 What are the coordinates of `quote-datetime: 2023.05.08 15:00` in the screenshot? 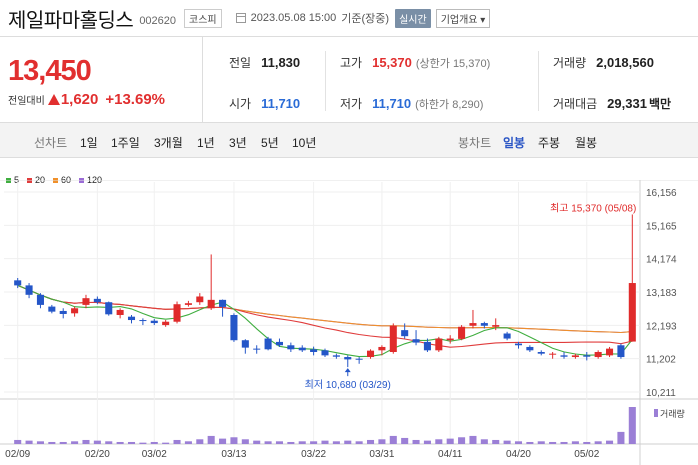 It's located at (293, 18).